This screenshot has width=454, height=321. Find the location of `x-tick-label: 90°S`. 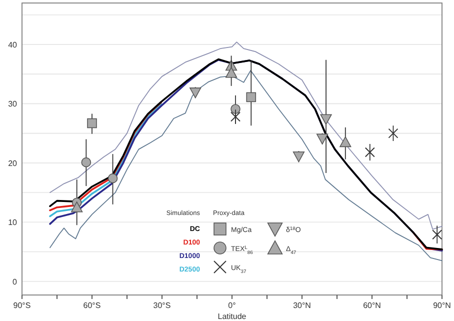

x-tick-label: 90°S is located at coordinates (22, 305).